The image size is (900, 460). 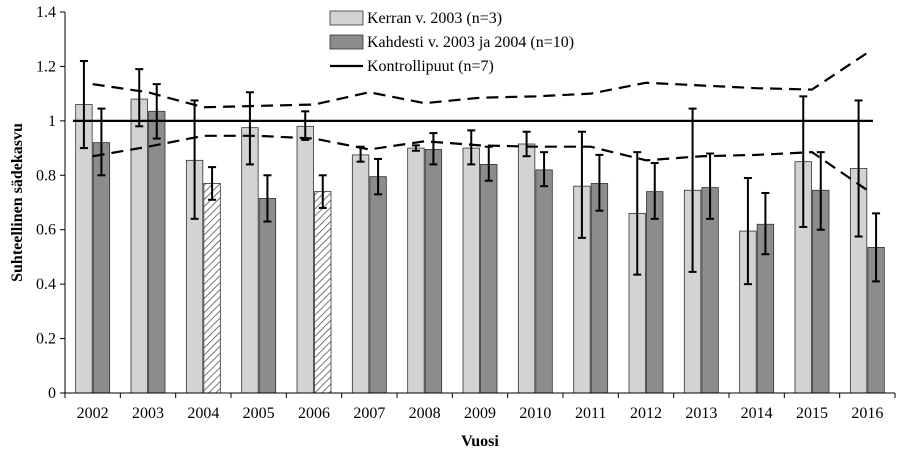 I want to click on x-tick-label-2013: 2013, so click(x=701, y=413).